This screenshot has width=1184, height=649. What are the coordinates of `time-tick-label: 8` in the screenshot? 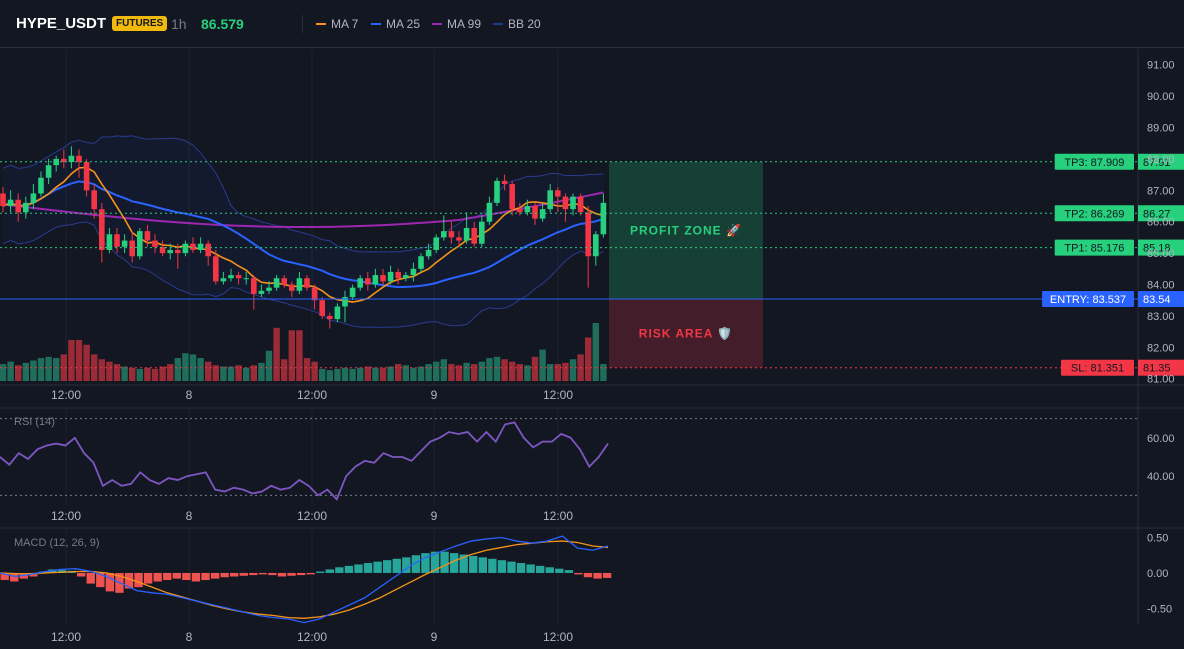 It's located at (189, 637).